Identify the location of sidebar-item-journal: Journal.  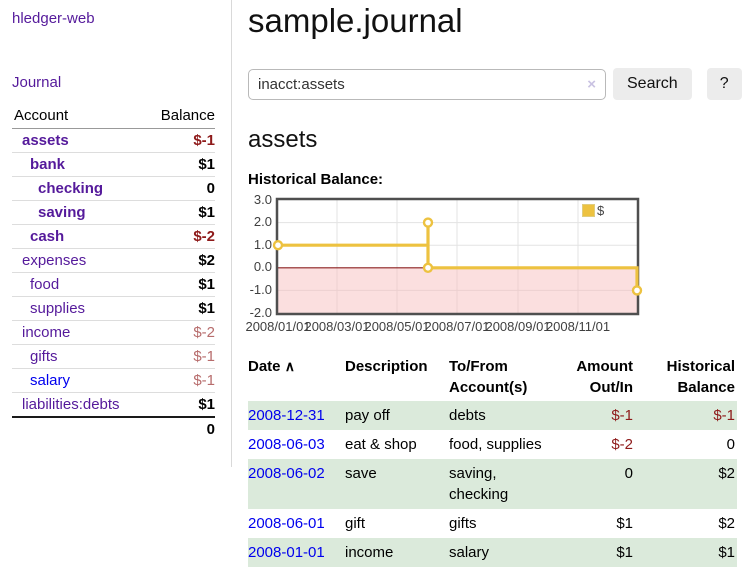
(37, 82).